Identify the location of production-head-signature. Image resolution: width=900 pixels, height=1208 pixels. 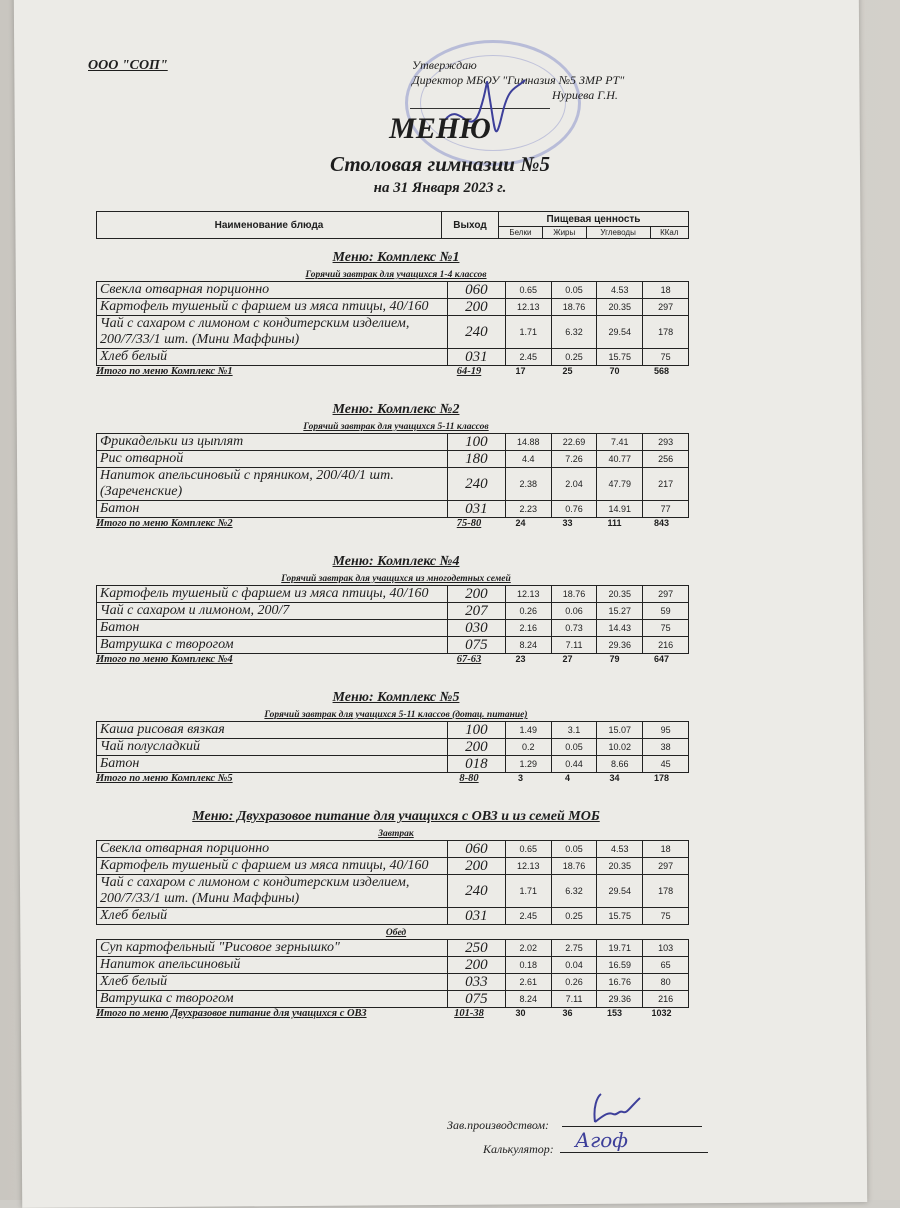
(617, 1108).